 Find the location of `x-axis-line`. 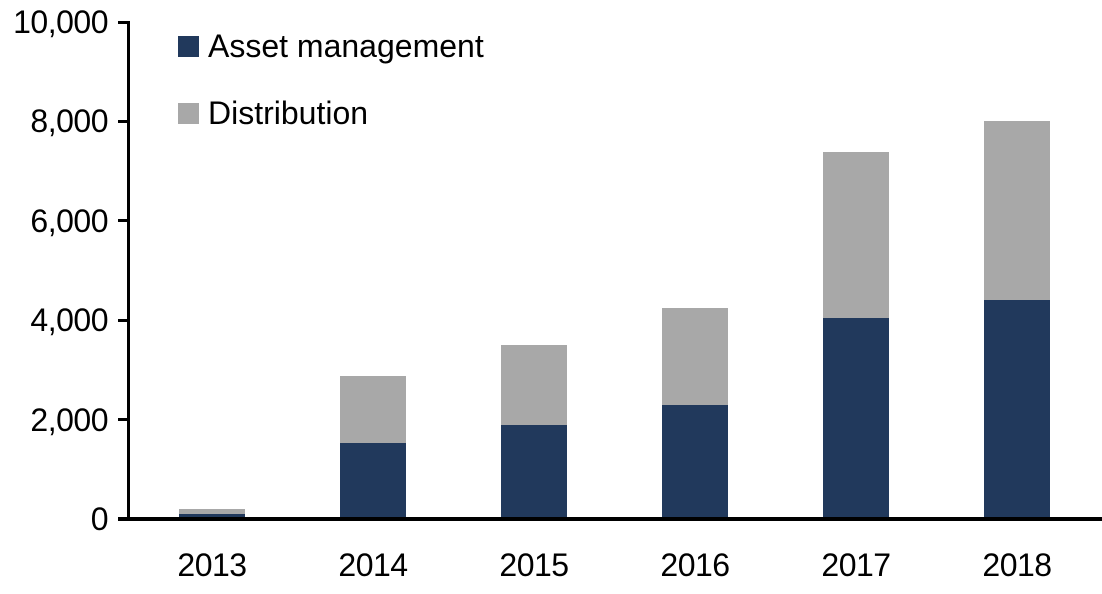

x-axis-line is located at coordinates (610, 519).